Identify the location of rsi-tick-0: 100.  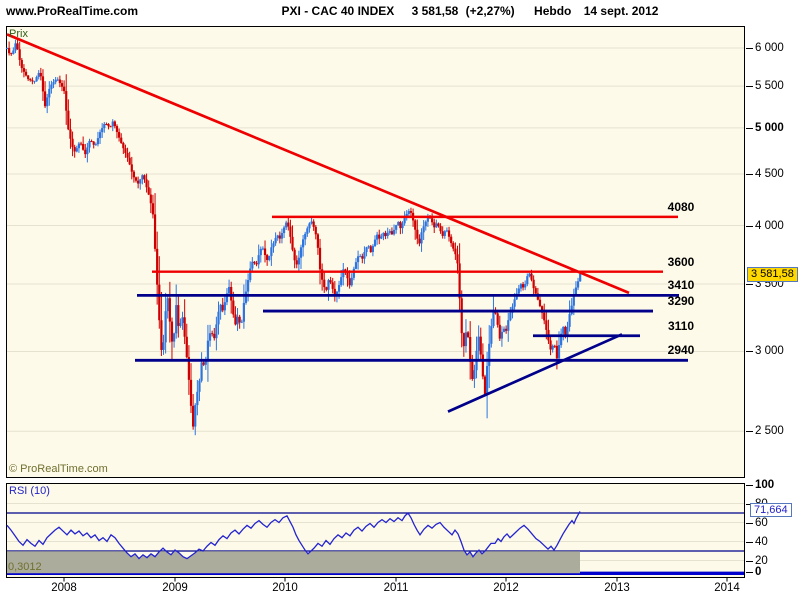
(760, 485).